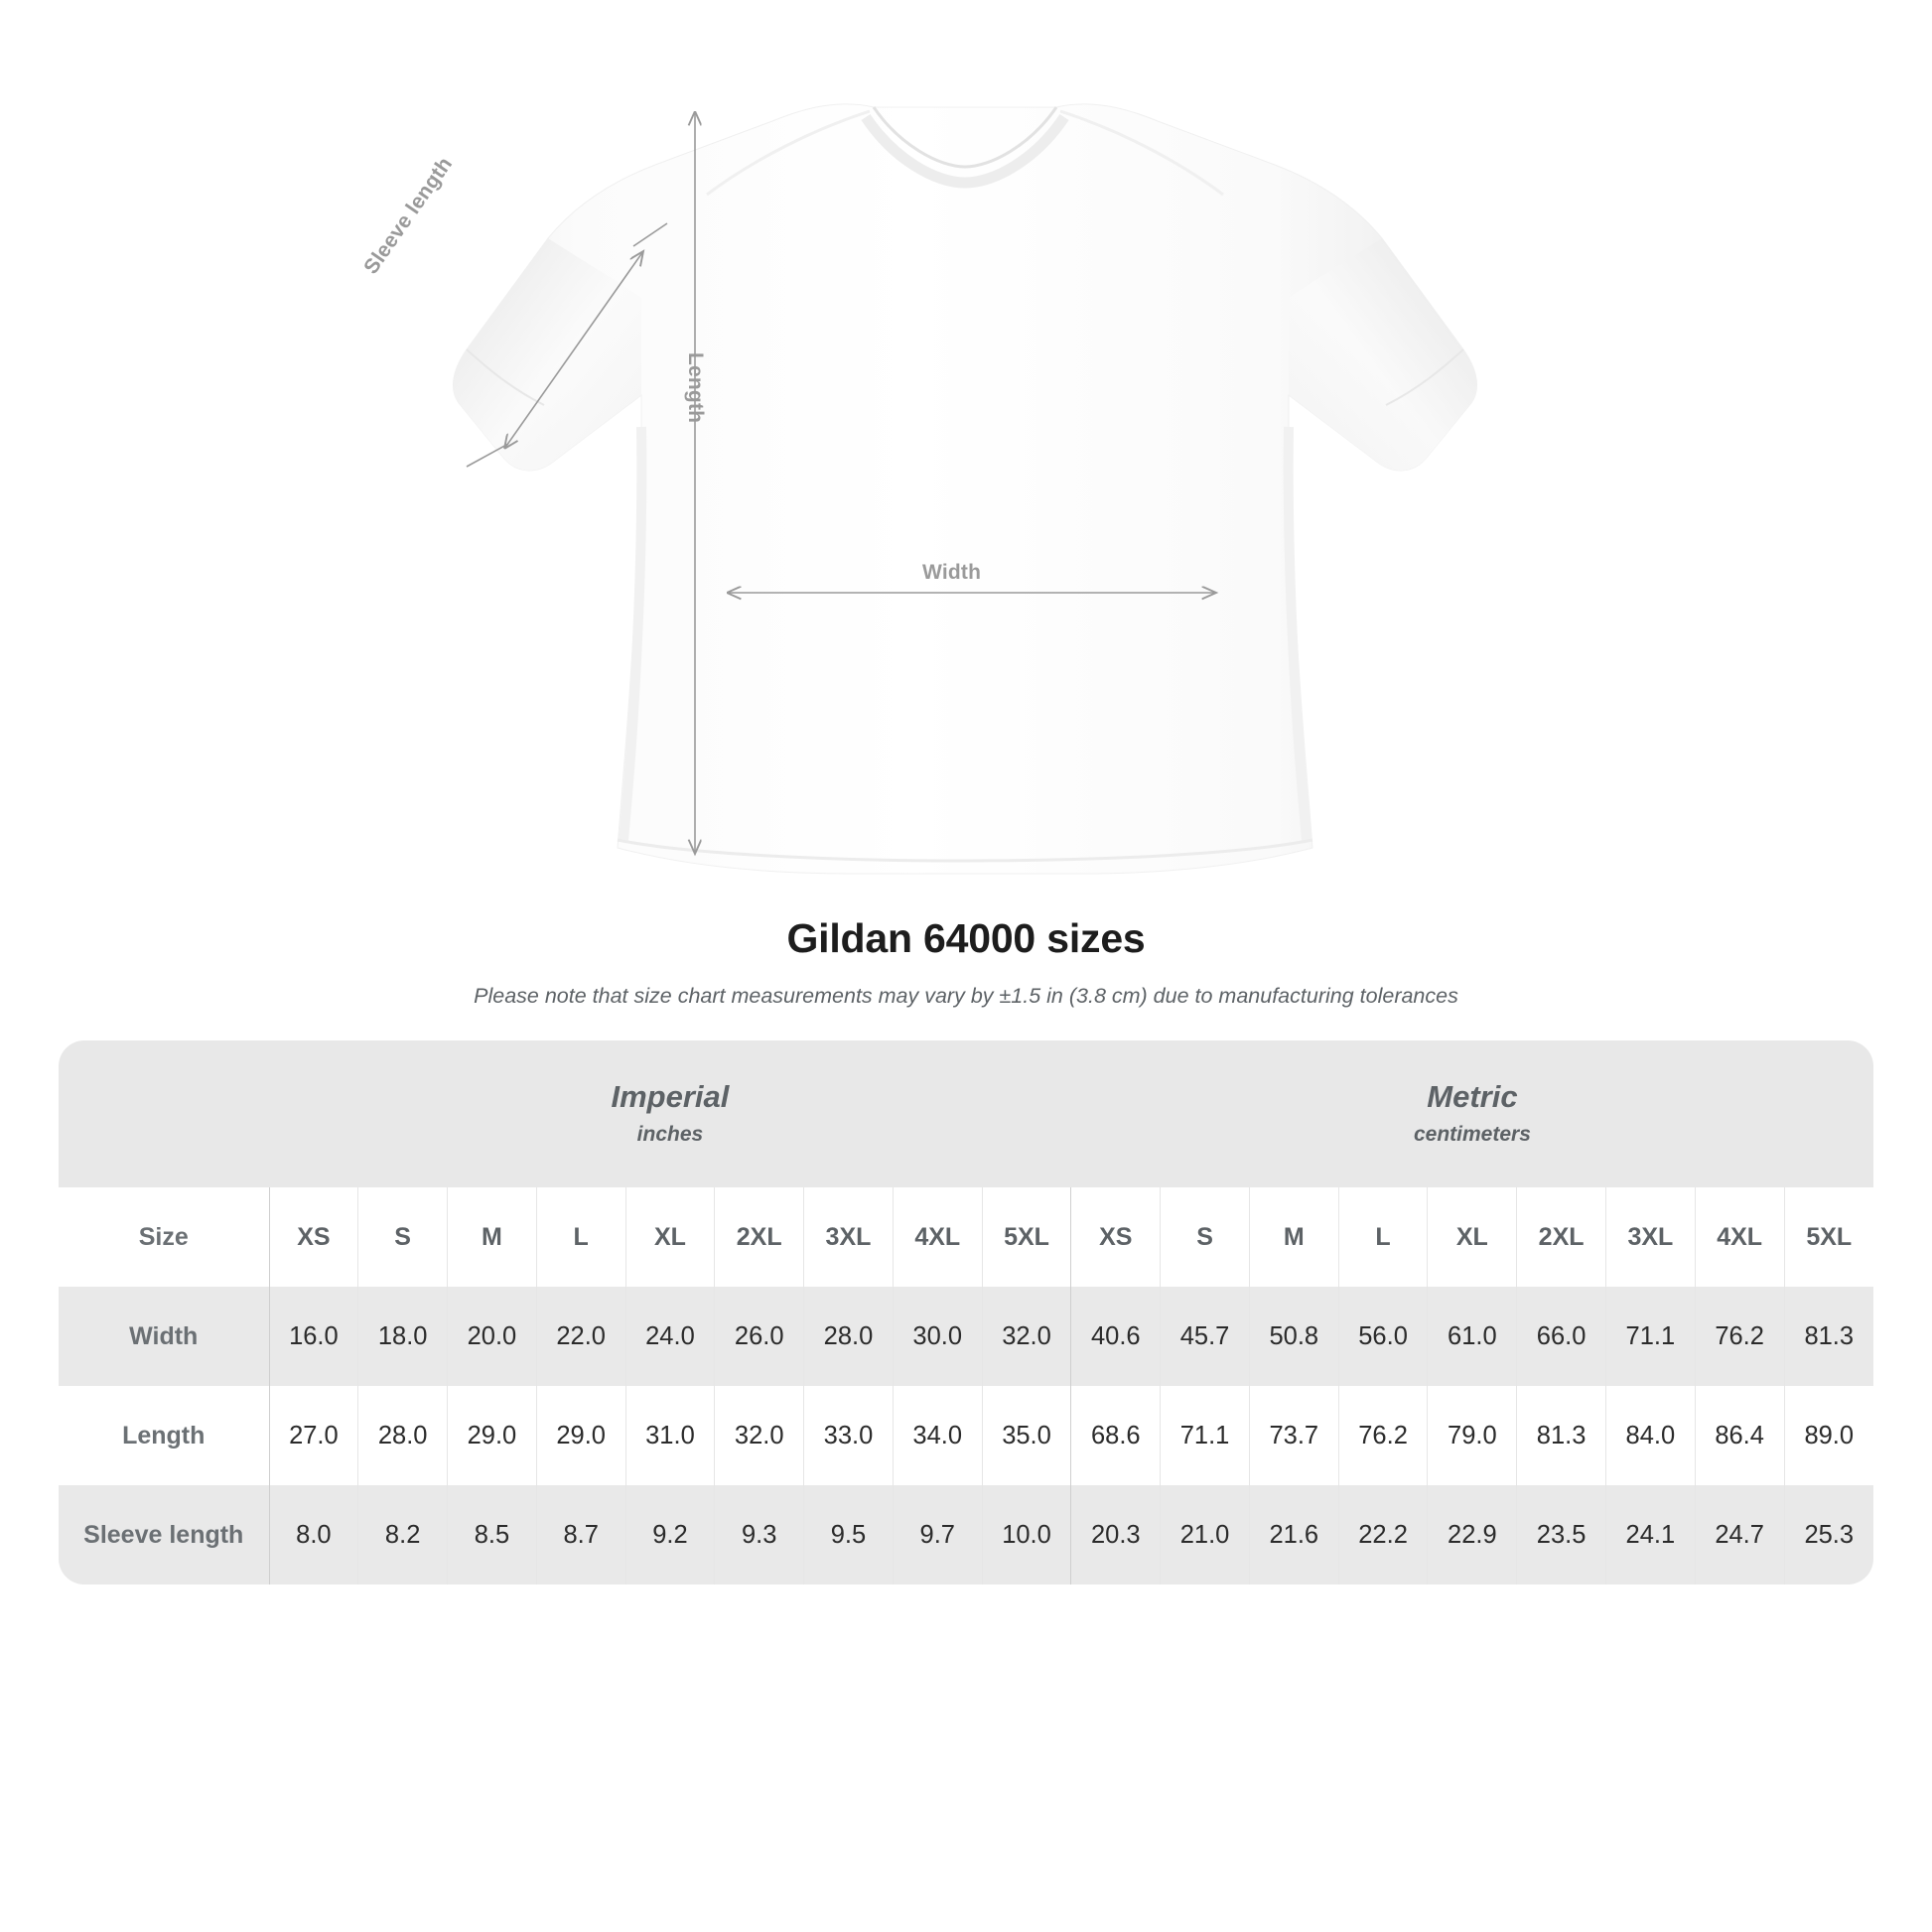 The height and width of the screenshot is (1932, 1932). I want to click on cell-sleeve-length-metric-xl: 22.9, so click(1472, 1535).